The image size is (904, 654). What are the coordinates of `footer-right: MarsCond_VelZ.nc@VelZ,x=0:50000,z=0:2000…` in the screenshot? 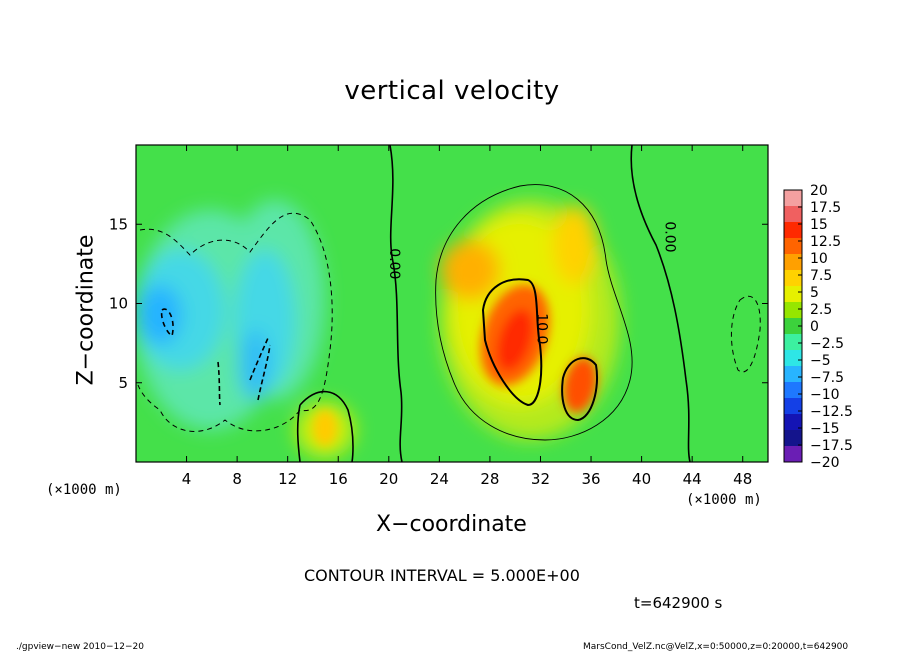 It's located at (716, 647).